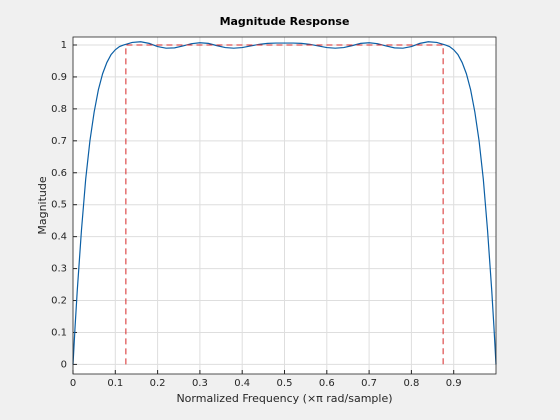  I want to click on x-tick-label: 0.6, so click(327, 383).